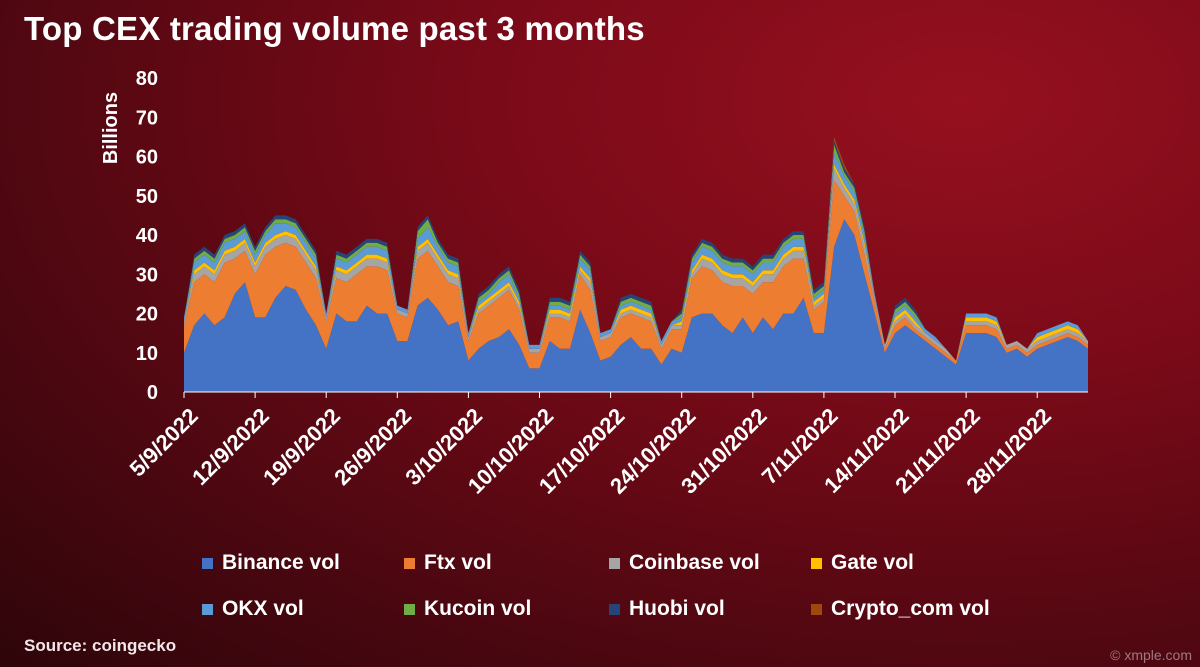 Image resolution: width=1200 pixels, height=667 pixels. I want to click on x-tick-label: 19/9/2022, so click(301, 446).